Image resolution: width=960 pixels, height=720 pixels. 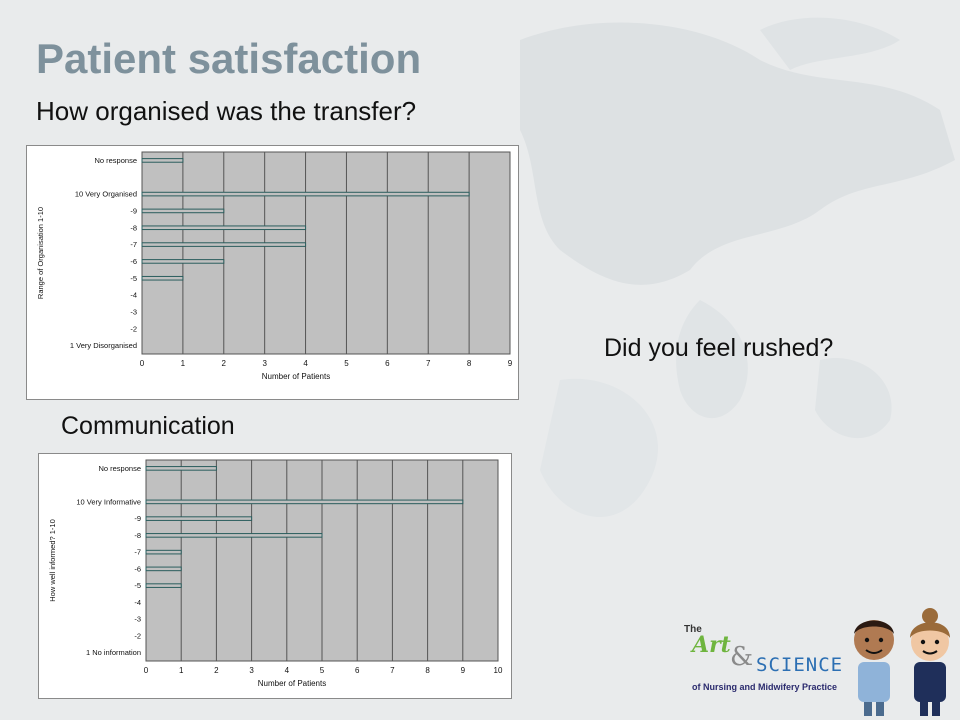 I want to click on chart2-x-tick-label: 8, so click(x=427, y=670).